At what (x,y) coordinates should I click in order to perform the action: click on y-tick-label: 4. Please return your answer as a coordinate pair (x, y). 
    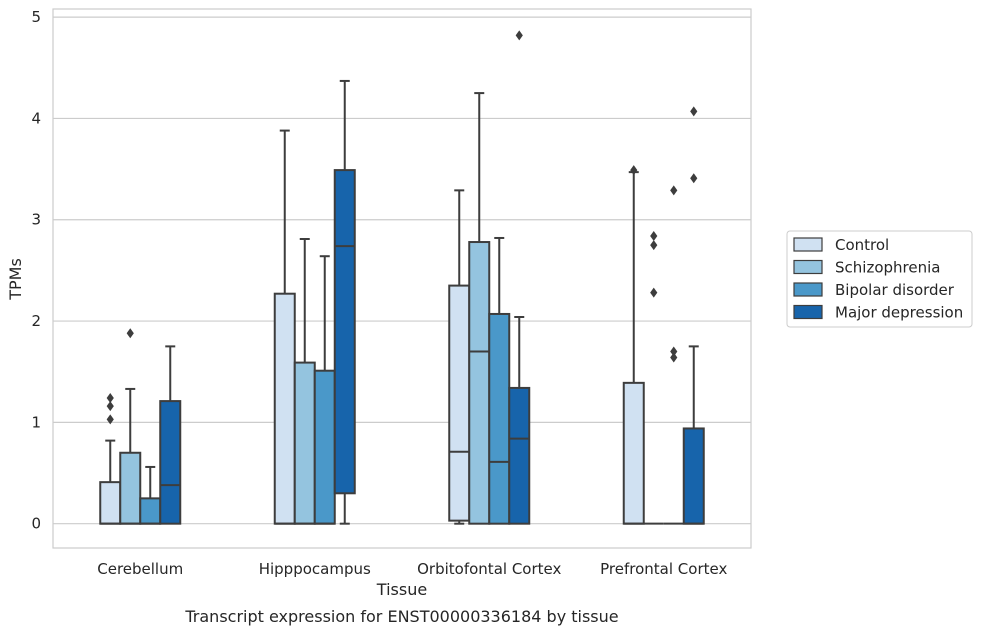
    Looking at the image, I should click on (36, 118).